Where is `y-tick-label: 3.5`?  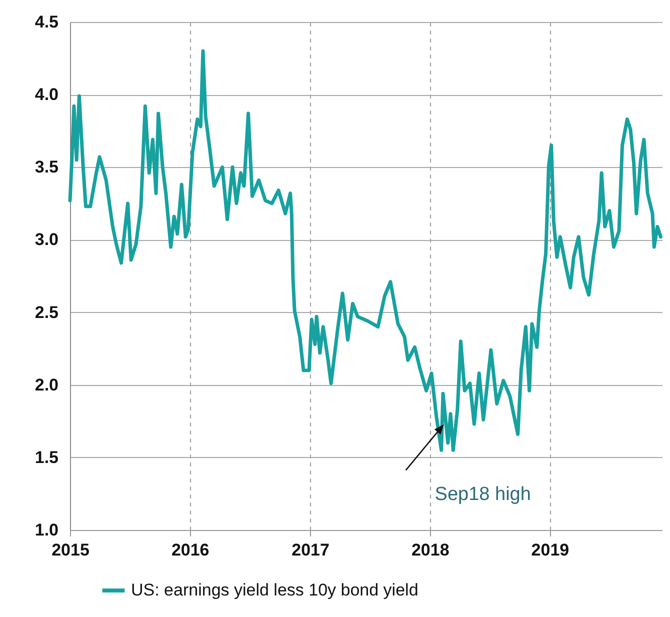 y-tick-label: 3.5 is located at coordinates (46, 167).